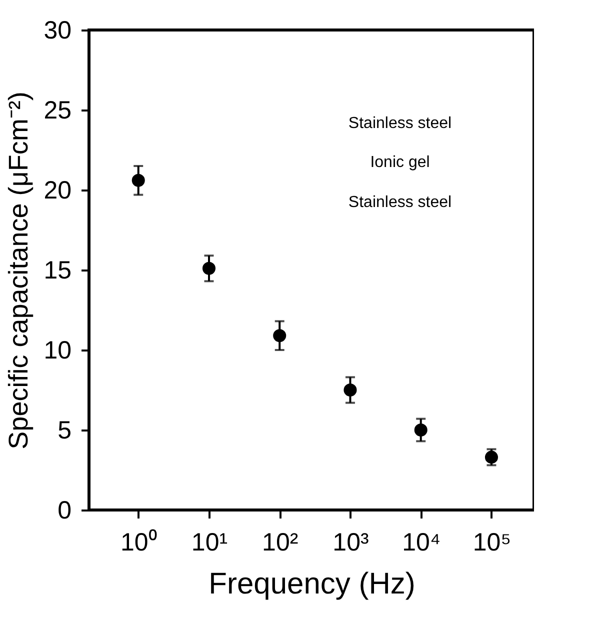 This screenshot has height=640, width=599. What do you see at coordinates (421, 542) in the screenshot?
I see `x-tick-label: 10⁴` at bounding box center [421, 542].